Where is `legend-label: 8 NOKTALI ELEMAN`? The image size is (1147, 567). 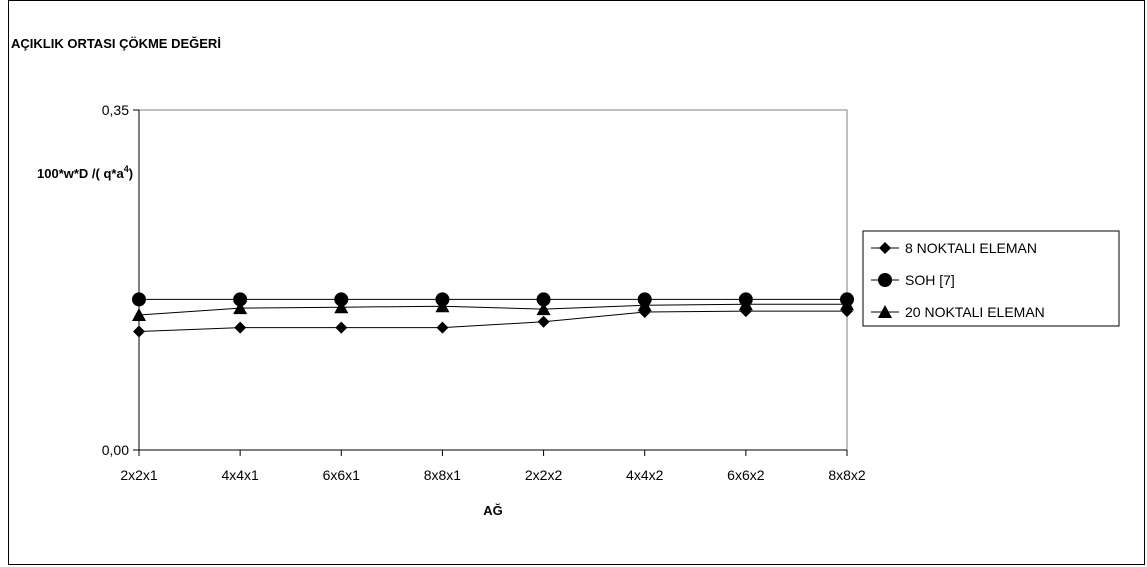
legend-label: 8 NOKTALI ELEMAN is located at coordinates (971, 248).